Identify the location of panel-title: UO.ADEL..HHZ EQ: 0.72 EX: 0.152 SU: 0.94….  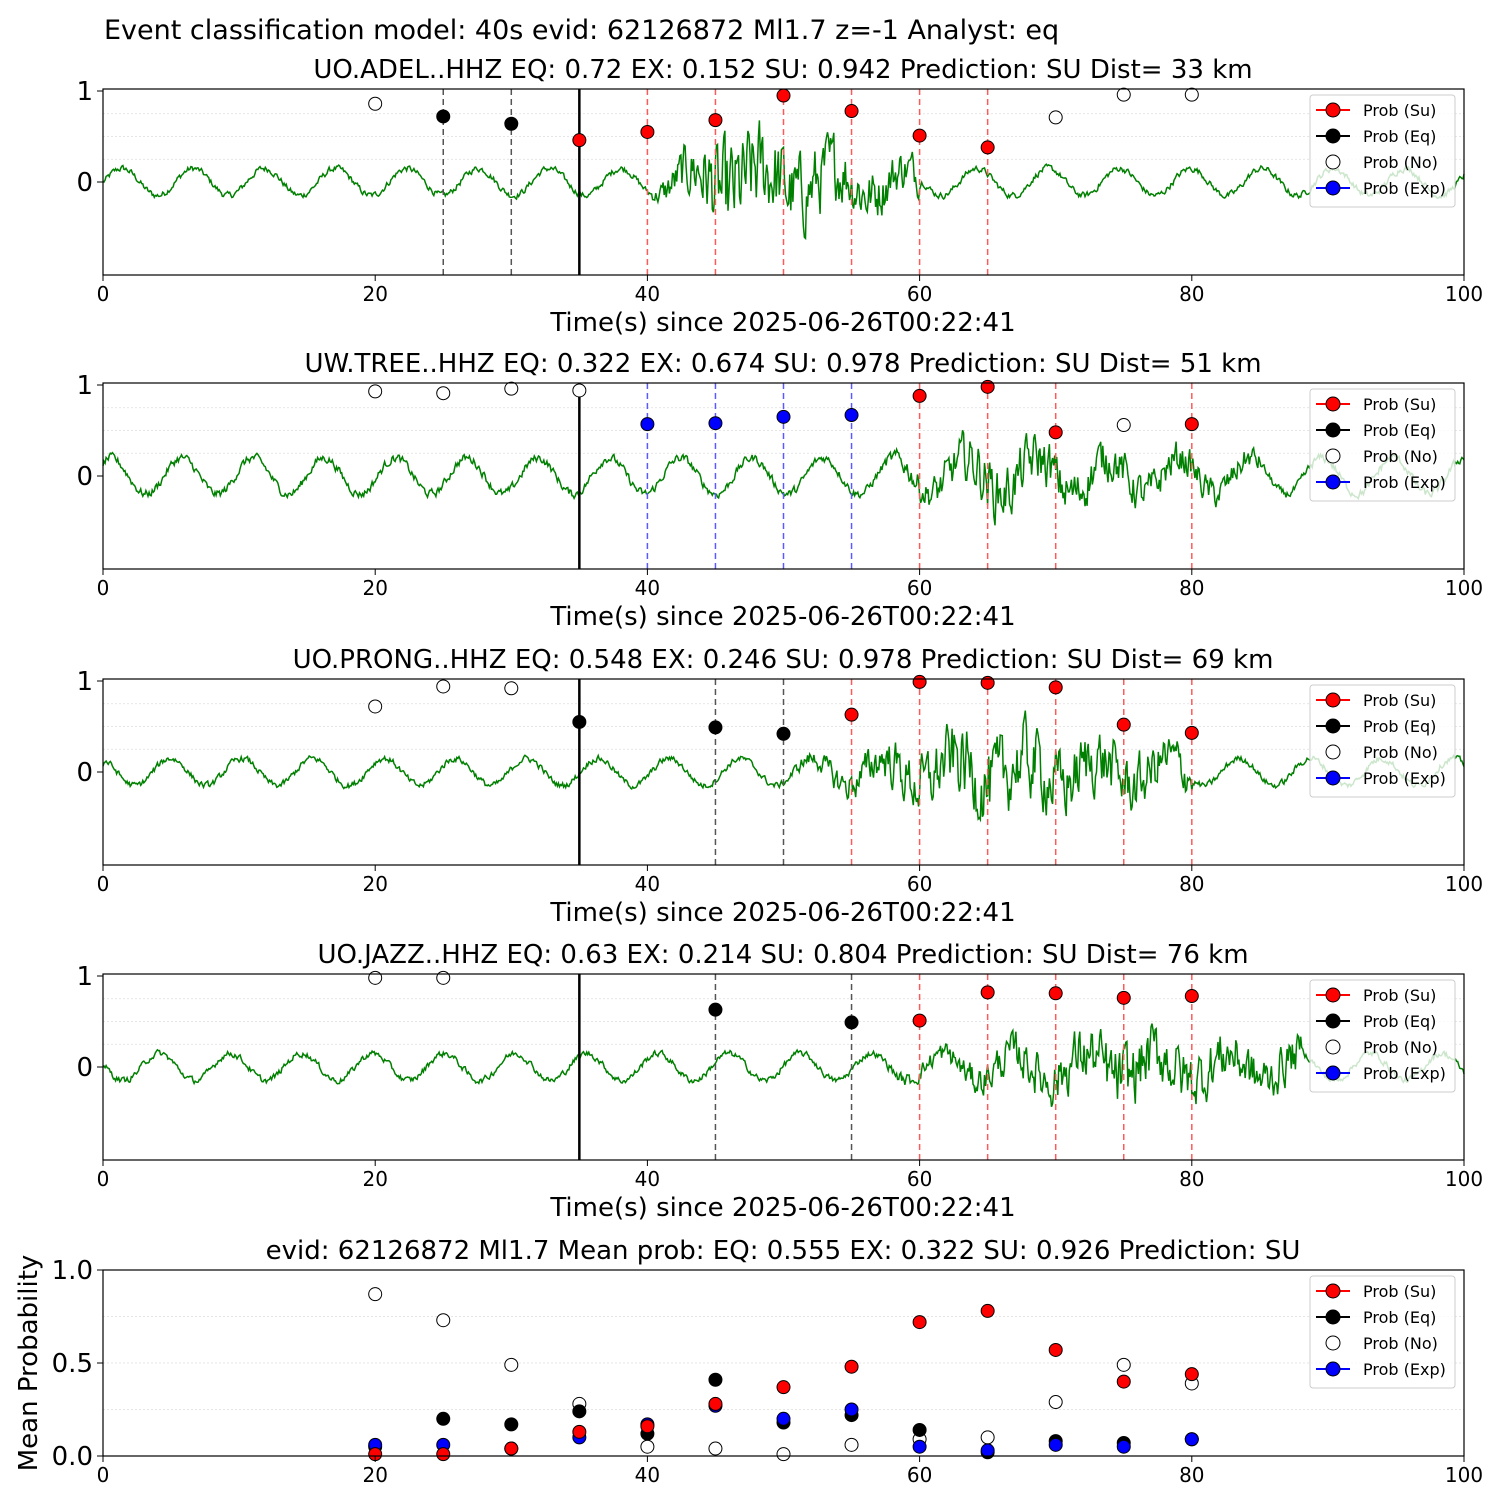
(782, 70).